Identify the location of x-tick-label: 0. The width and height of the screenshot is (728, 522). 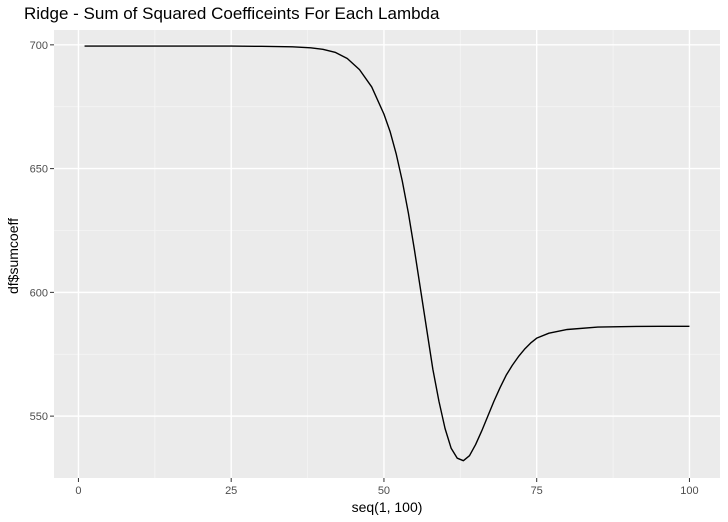
(78, 491).